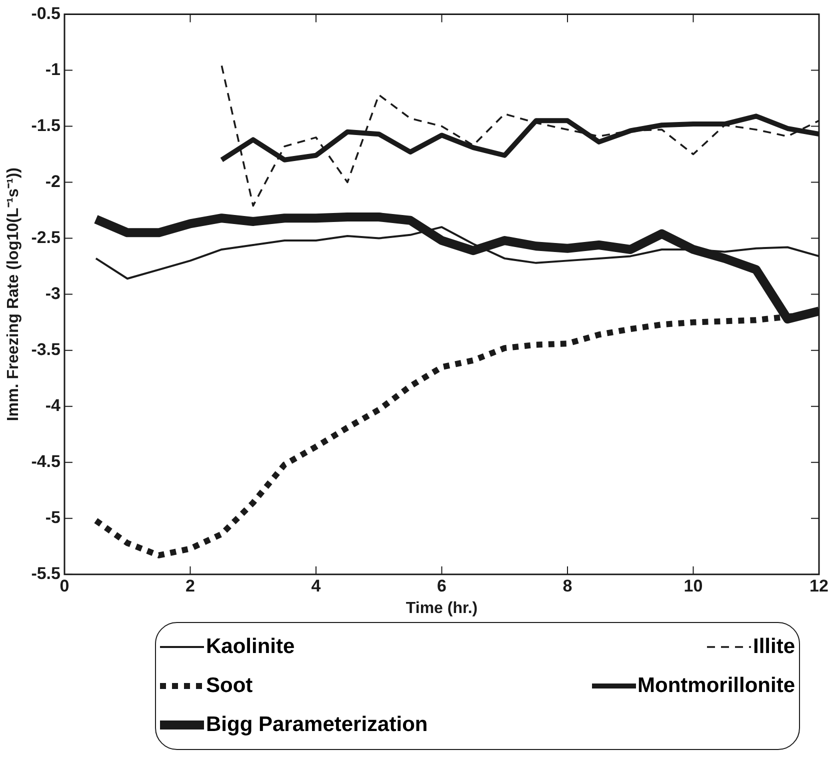 The image size is (833, 757). I want to click on x-tick-label: 4, so click(316, 586).